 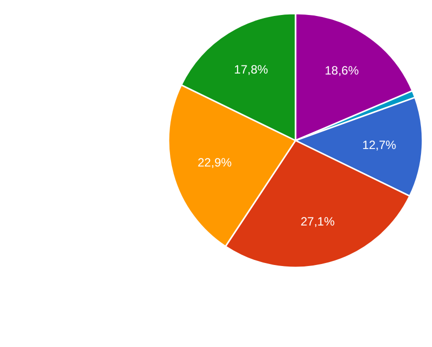 I want to click on data-label: 12,7%, so click(x=379, y=145).